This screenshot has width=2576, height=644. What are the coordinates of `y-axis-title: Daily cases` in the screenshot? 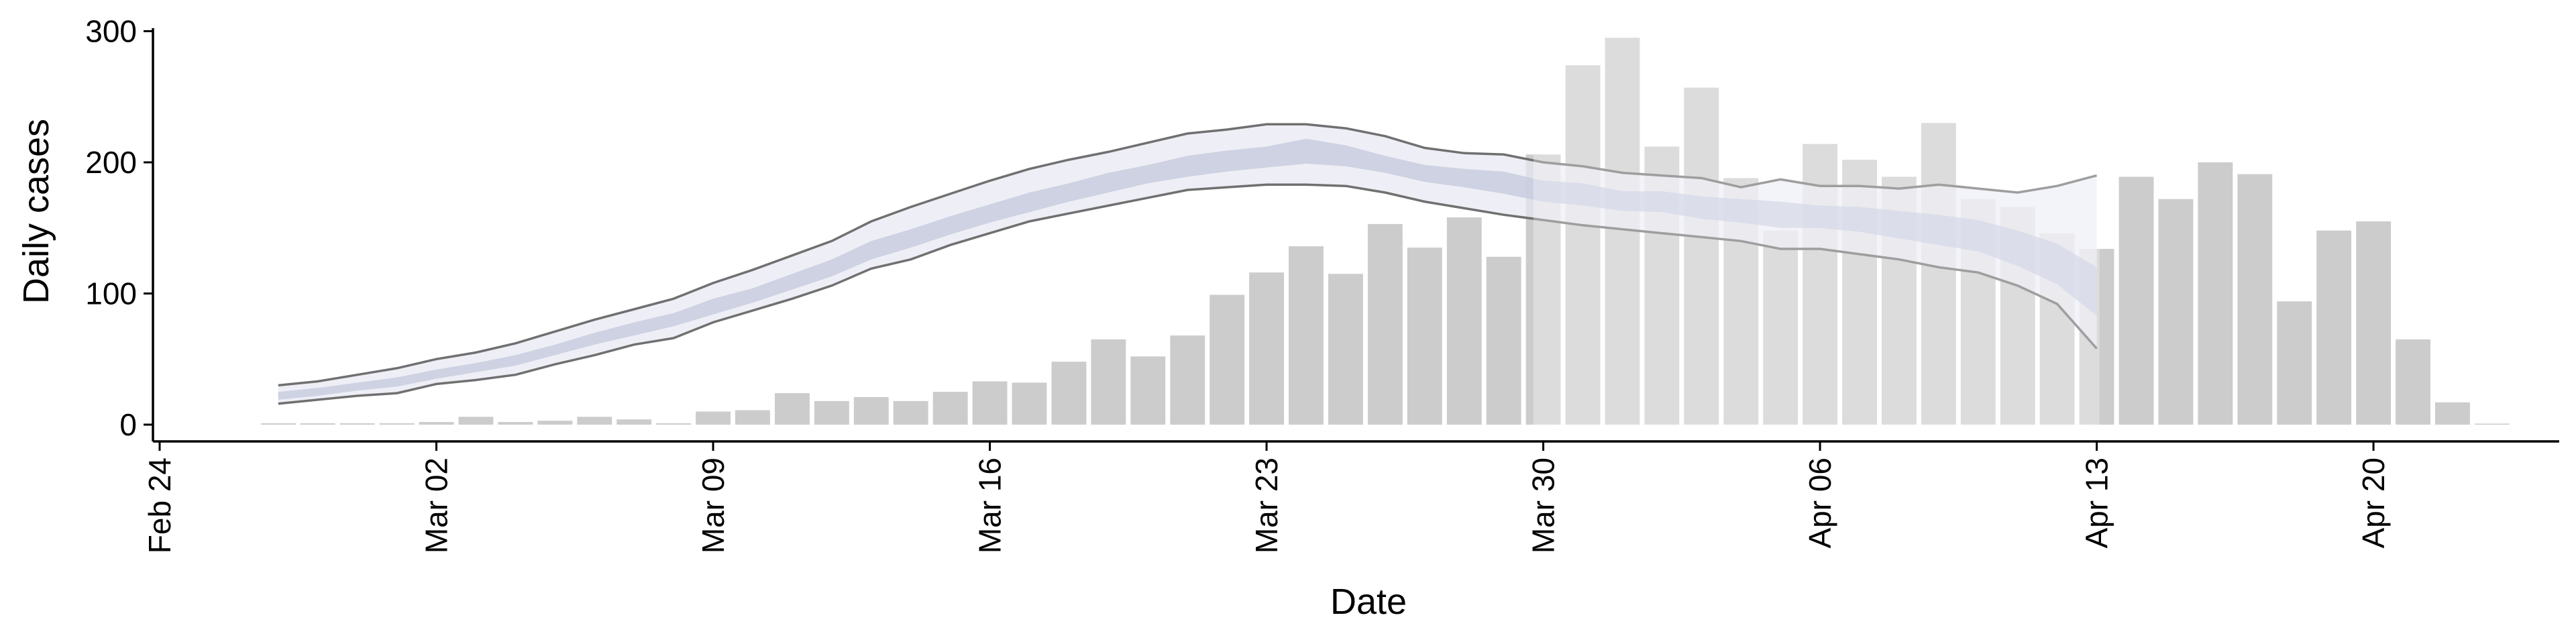 It's located at (36, 211).